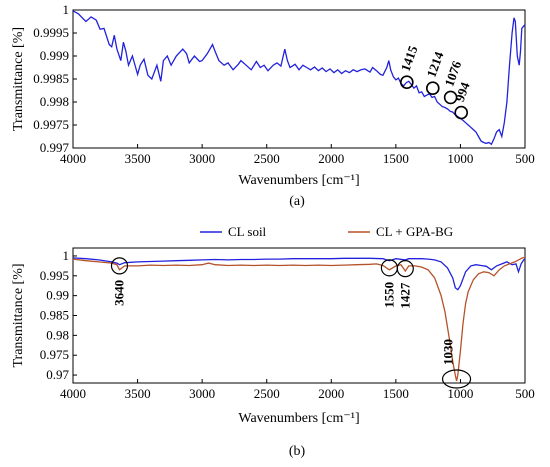  What do you see at coordinates (388, 295) in the screenshot?
I see `peak-label: 1550` at bounding box center [388, 295].